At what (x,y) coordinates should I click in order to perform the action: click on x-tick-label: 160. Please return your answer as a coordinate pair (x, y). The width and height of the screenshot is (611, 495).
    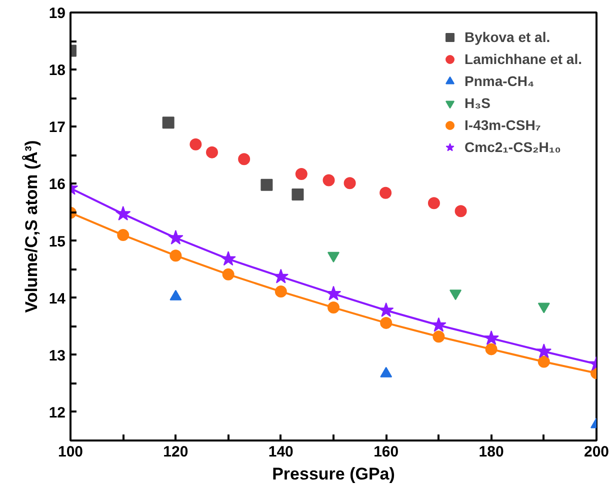
    Looking at the image, I should click on (386, 452).